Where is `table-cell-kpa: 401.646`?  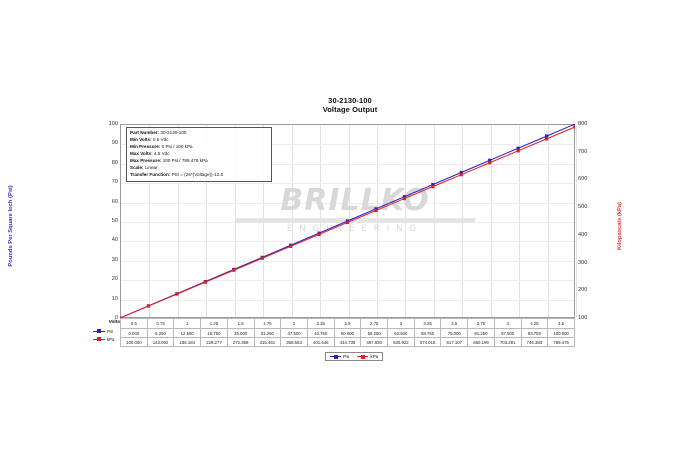 table-cell-kpa: 401.646 is located at coordinates (320, 342).